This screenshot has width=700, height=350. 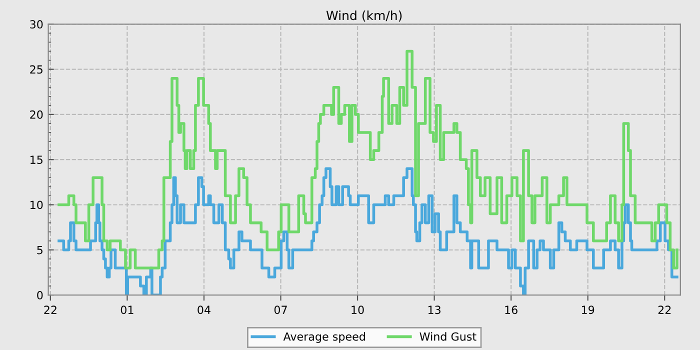 I want to click on y-tick-label: 0, so click(x=40, y=295).